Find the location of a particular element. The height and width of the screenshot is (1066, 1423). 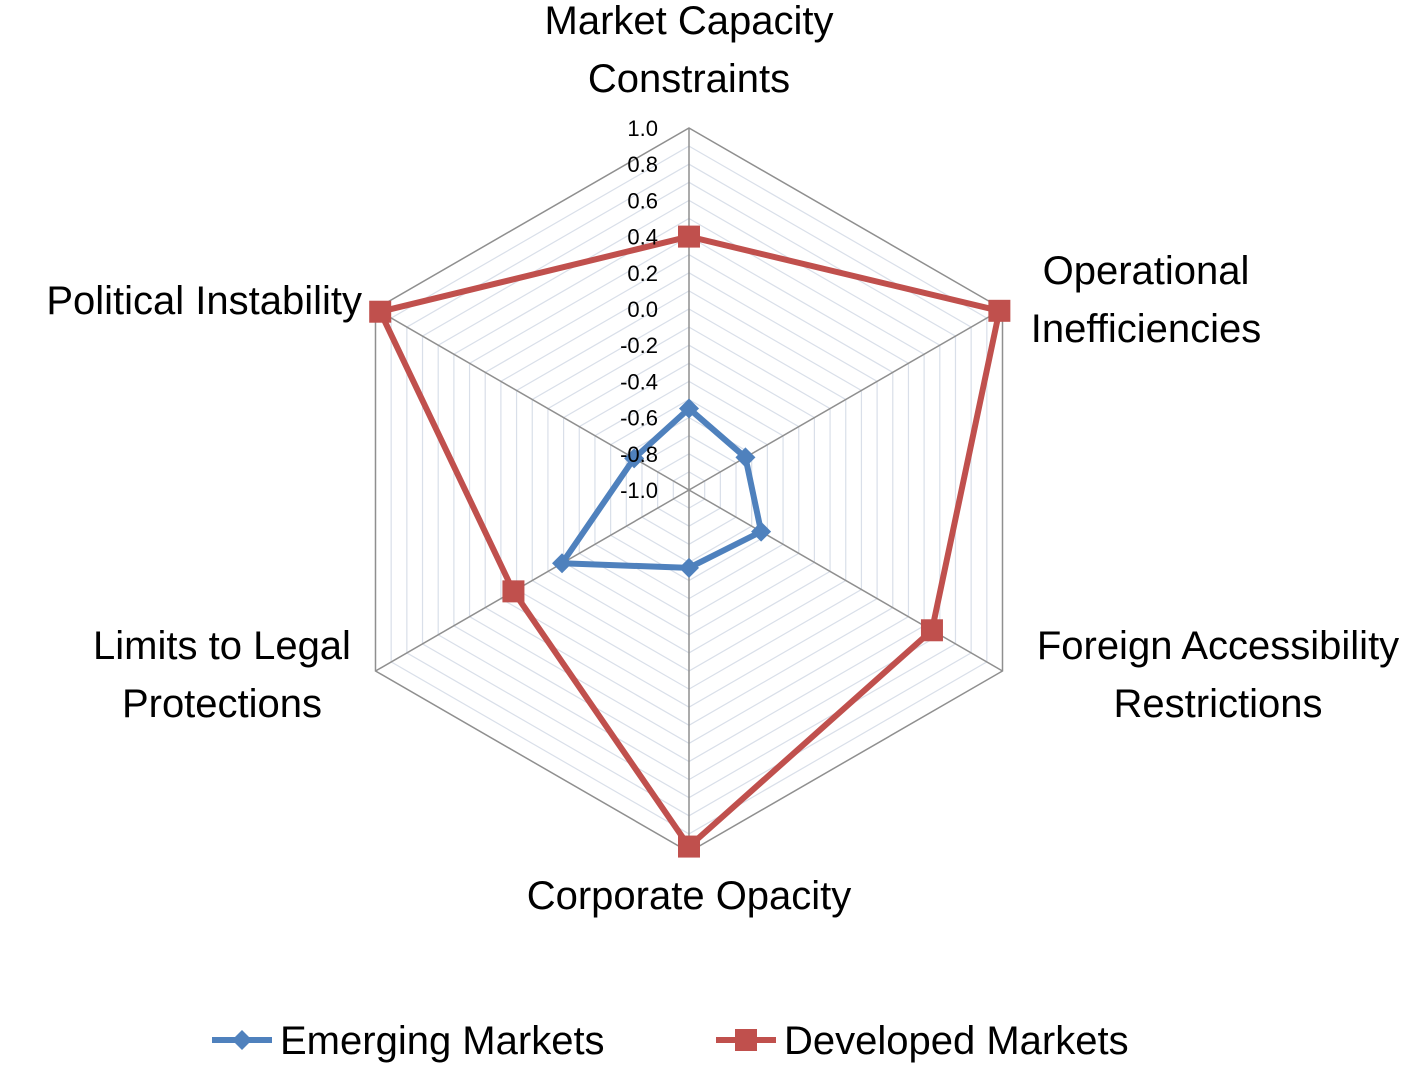

category-label: Corporate Opacity is located at coordinates (689, 896).